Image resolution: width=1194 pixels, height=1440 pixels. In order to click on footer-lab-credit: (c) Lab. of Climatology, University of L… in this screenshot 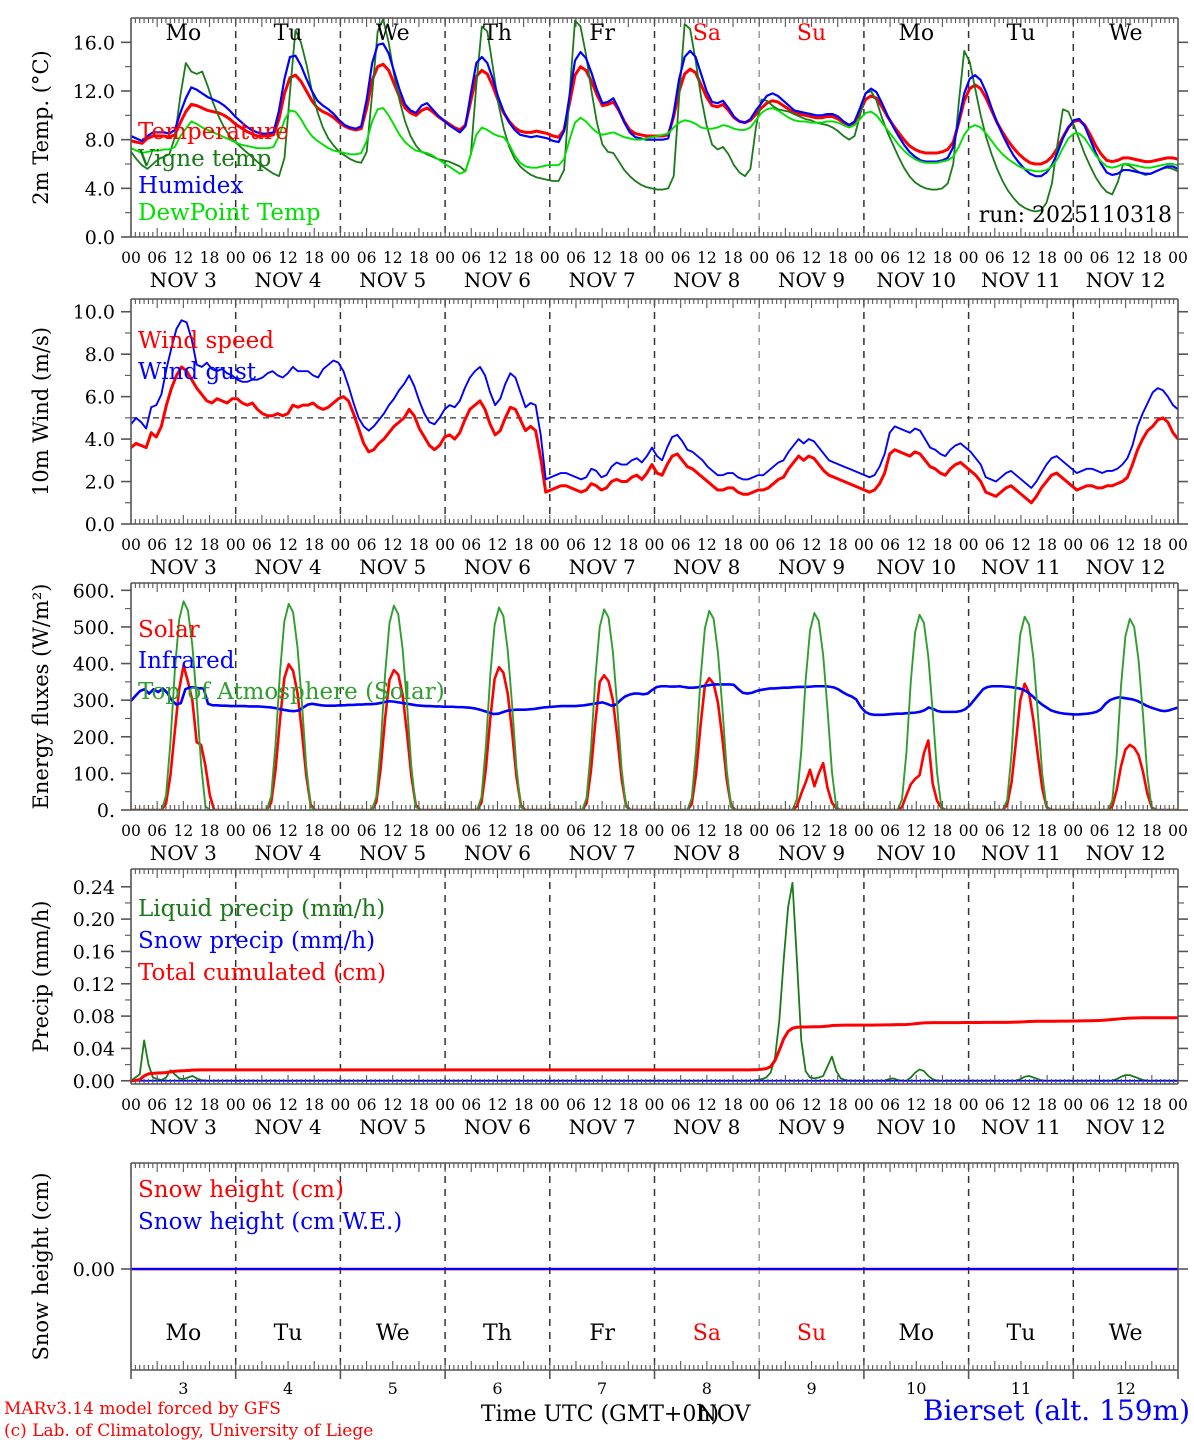, I will do `click(188, 1430)`.